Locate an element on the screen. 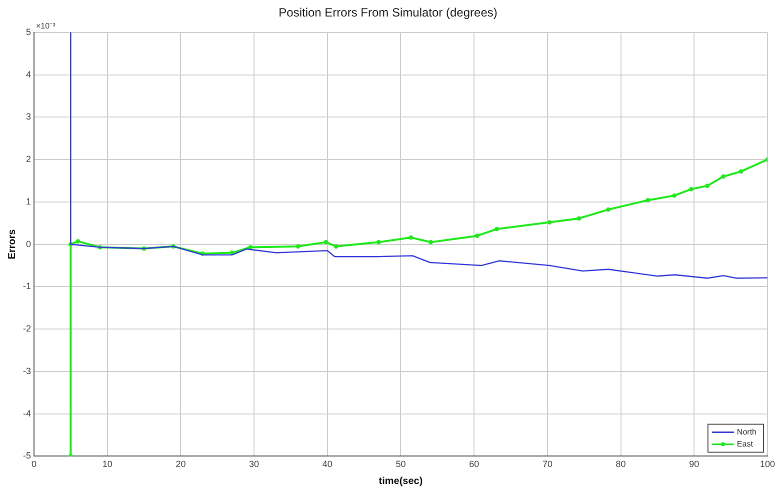 Image resolution: width=778 pixels, height=491 pixels. x-tick-label: 10 is located at coordinates (107, 464).